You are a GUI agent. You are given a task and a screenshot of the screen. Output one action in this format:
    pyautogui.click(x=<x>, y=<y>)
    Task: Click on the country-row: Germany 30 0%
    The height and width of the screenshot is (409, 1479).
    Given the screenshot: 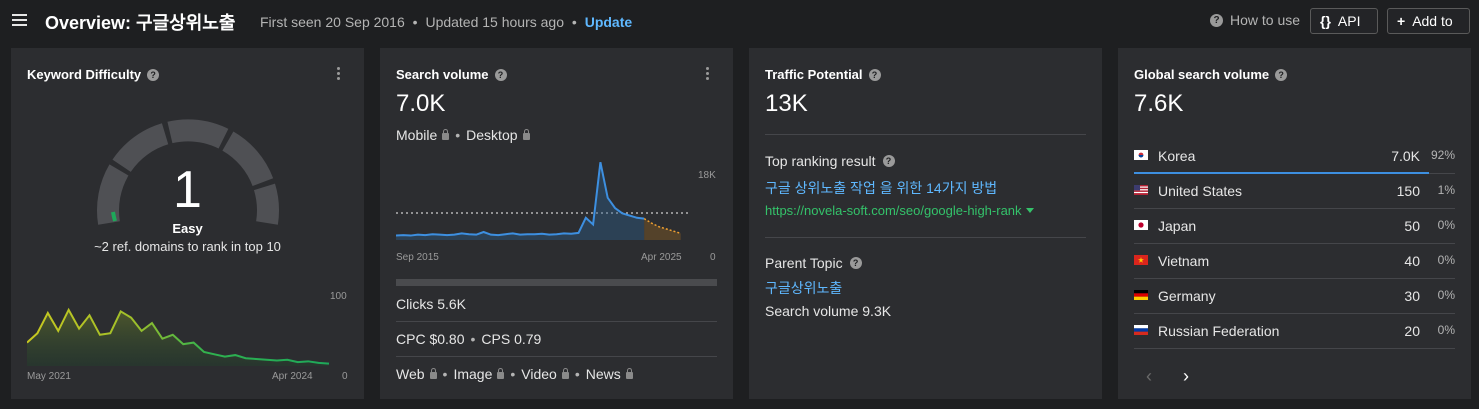 What is the action you would take?
    pyautogui.click(x=1294, y=296)
    